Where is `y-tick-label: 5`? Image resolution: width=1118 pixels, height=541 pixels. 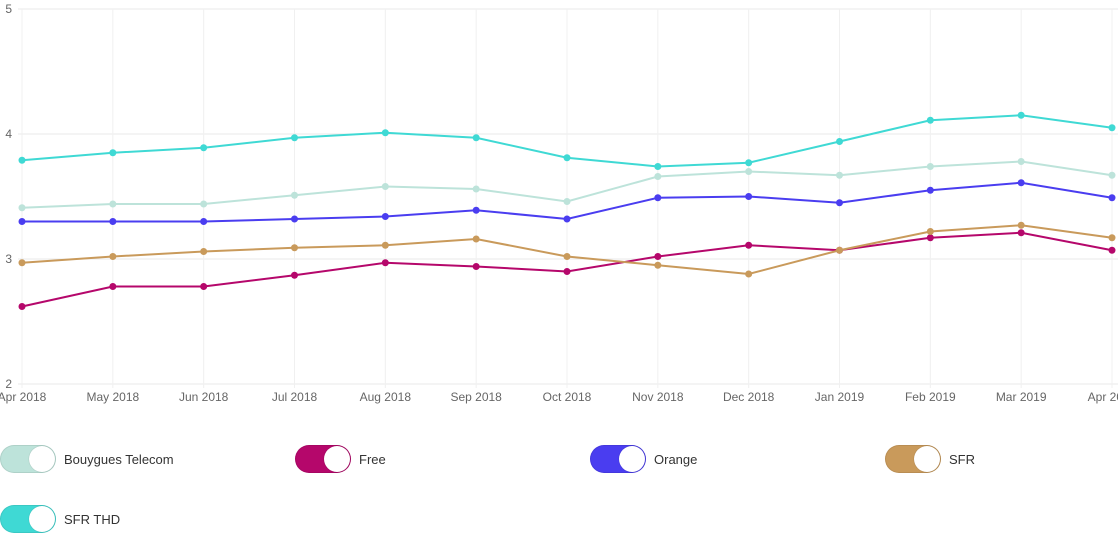 y-tick-label: 5 is located at coordinates (8, 9).